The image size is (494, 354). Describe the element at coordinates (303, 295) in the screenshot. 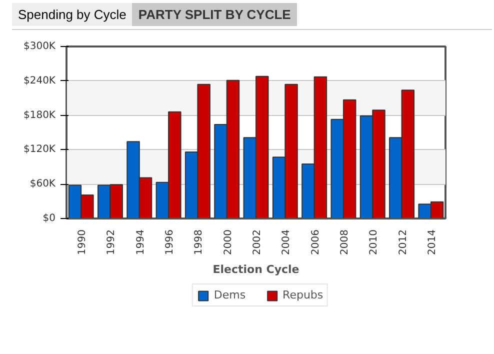

I see `legend-label: Repubs` at that location.